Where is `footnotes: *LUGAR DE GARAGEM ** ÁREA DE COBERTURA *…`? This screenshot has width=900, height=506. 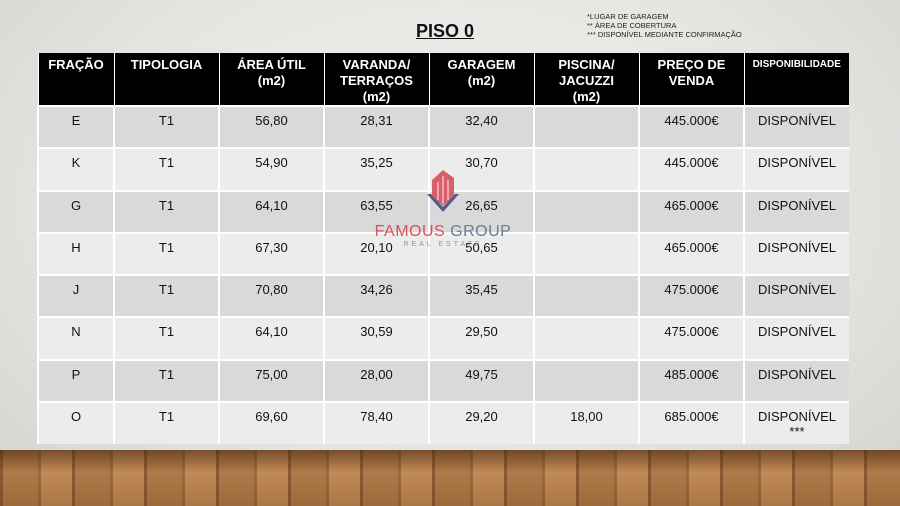 footnotes: *LUGAR DE GARAGEM ** ÁREA DE COBERTURA *… is located at coordinates (664, 25).